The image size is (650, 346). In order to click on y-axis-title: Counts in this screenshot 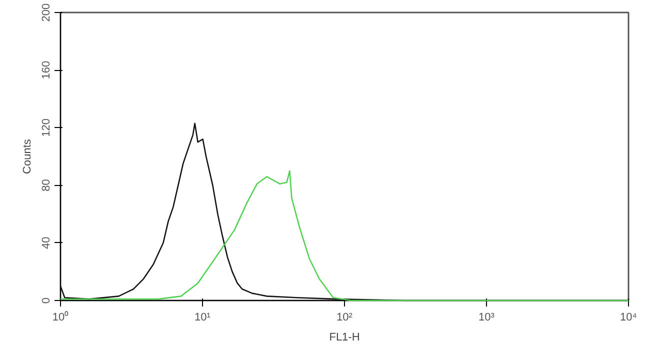, I will do `click(28, 156)`.